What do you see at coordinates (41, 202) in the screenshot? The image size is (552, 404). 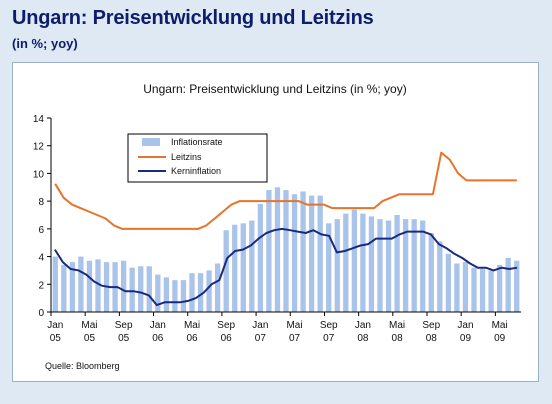 I see `y-tick-label: 8` at bounding box center [41, 202].